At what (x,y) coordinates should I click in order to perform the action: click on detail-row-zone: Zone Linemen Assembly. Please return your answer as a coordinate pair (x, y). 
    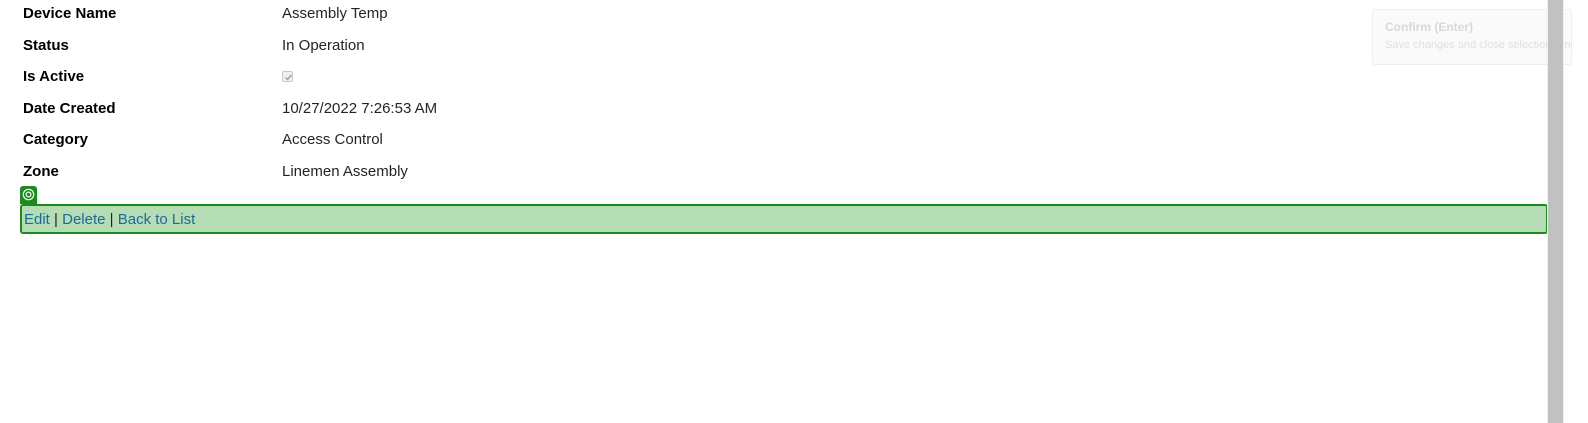
    Looking at the image, I should click on (373, 174).